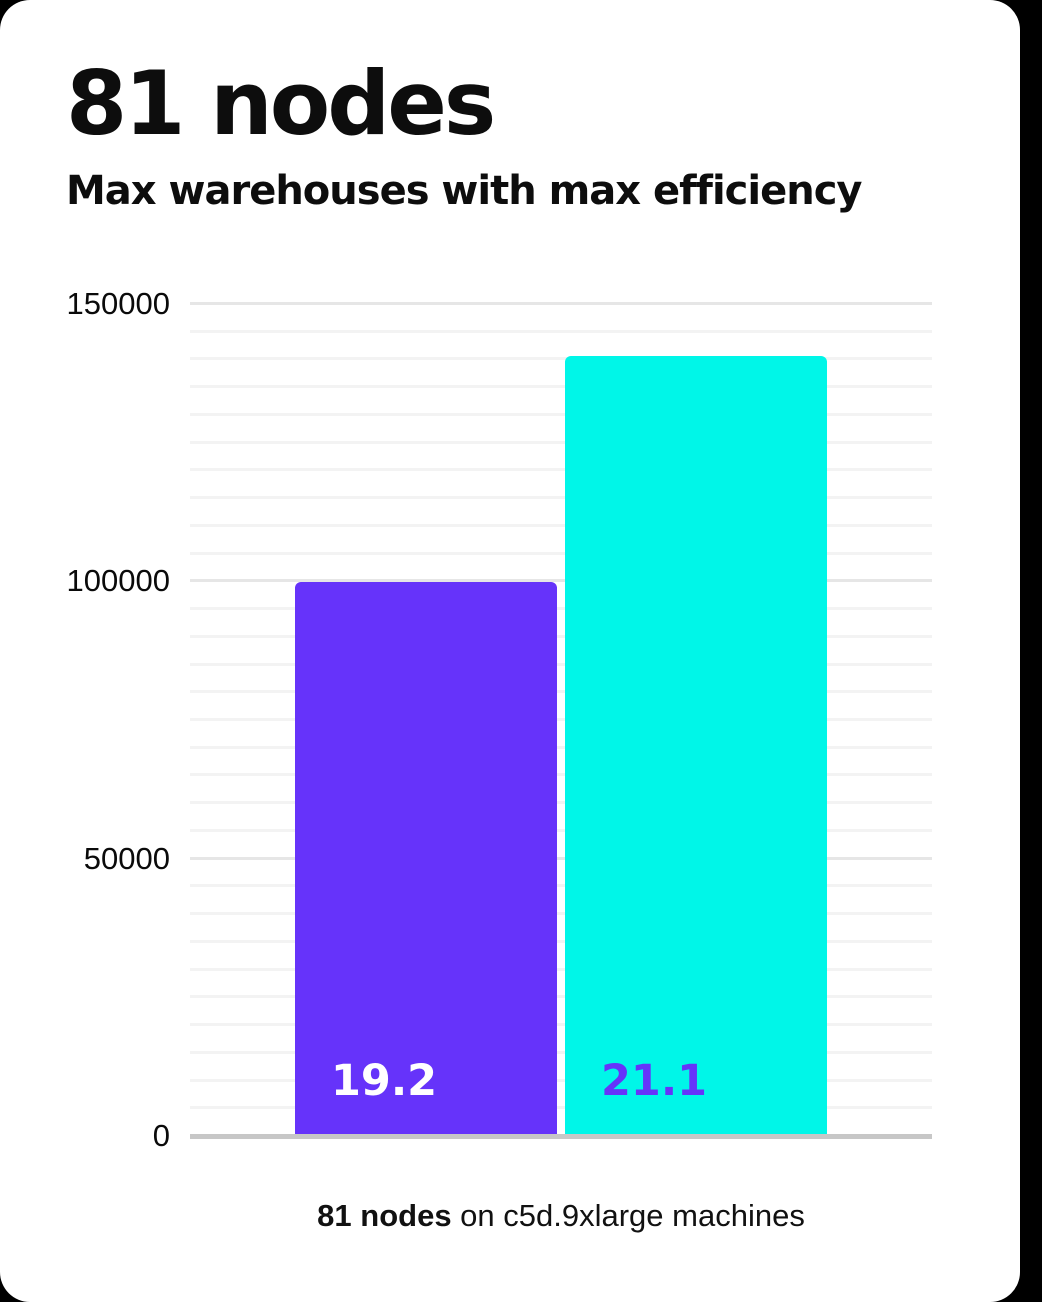 This screenshot has width=1042, height=1302. I want to click on bar-value-label: 21.1, so click(654, 1081).